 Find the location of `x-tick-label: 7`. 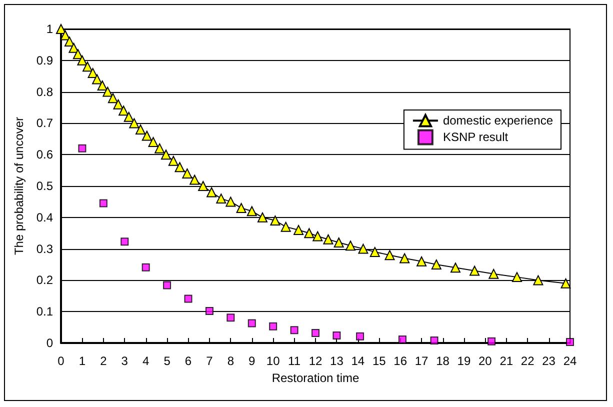

x-tick-label: 7 is located at coordinates (210, 361).